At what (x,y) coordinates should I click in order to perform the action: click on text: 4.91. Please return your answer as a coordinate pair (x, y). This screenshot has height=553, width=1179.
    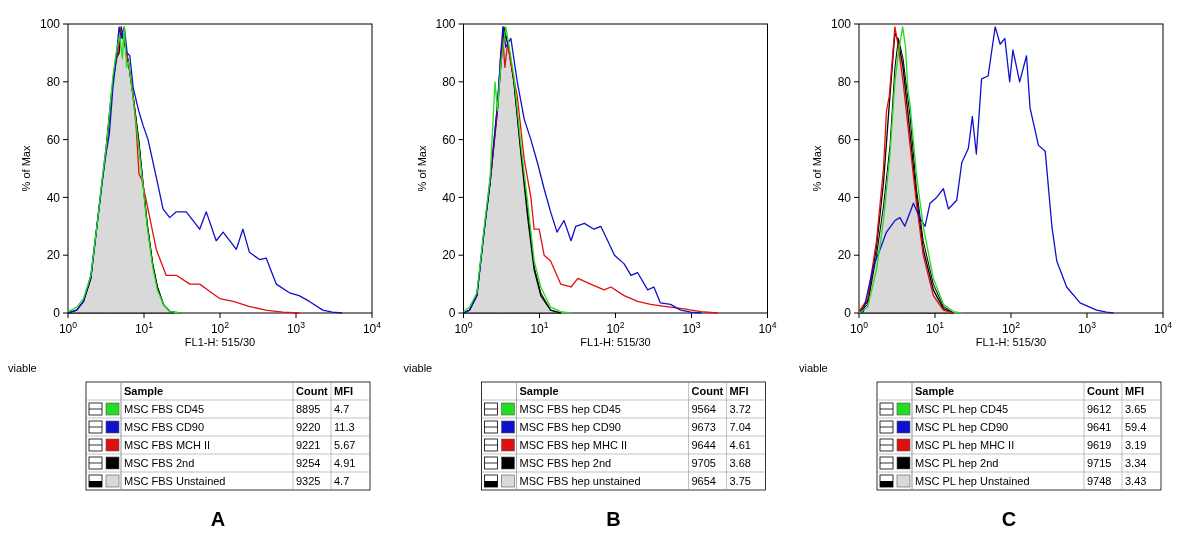
    Looking at the image, I should click on (345, 463).